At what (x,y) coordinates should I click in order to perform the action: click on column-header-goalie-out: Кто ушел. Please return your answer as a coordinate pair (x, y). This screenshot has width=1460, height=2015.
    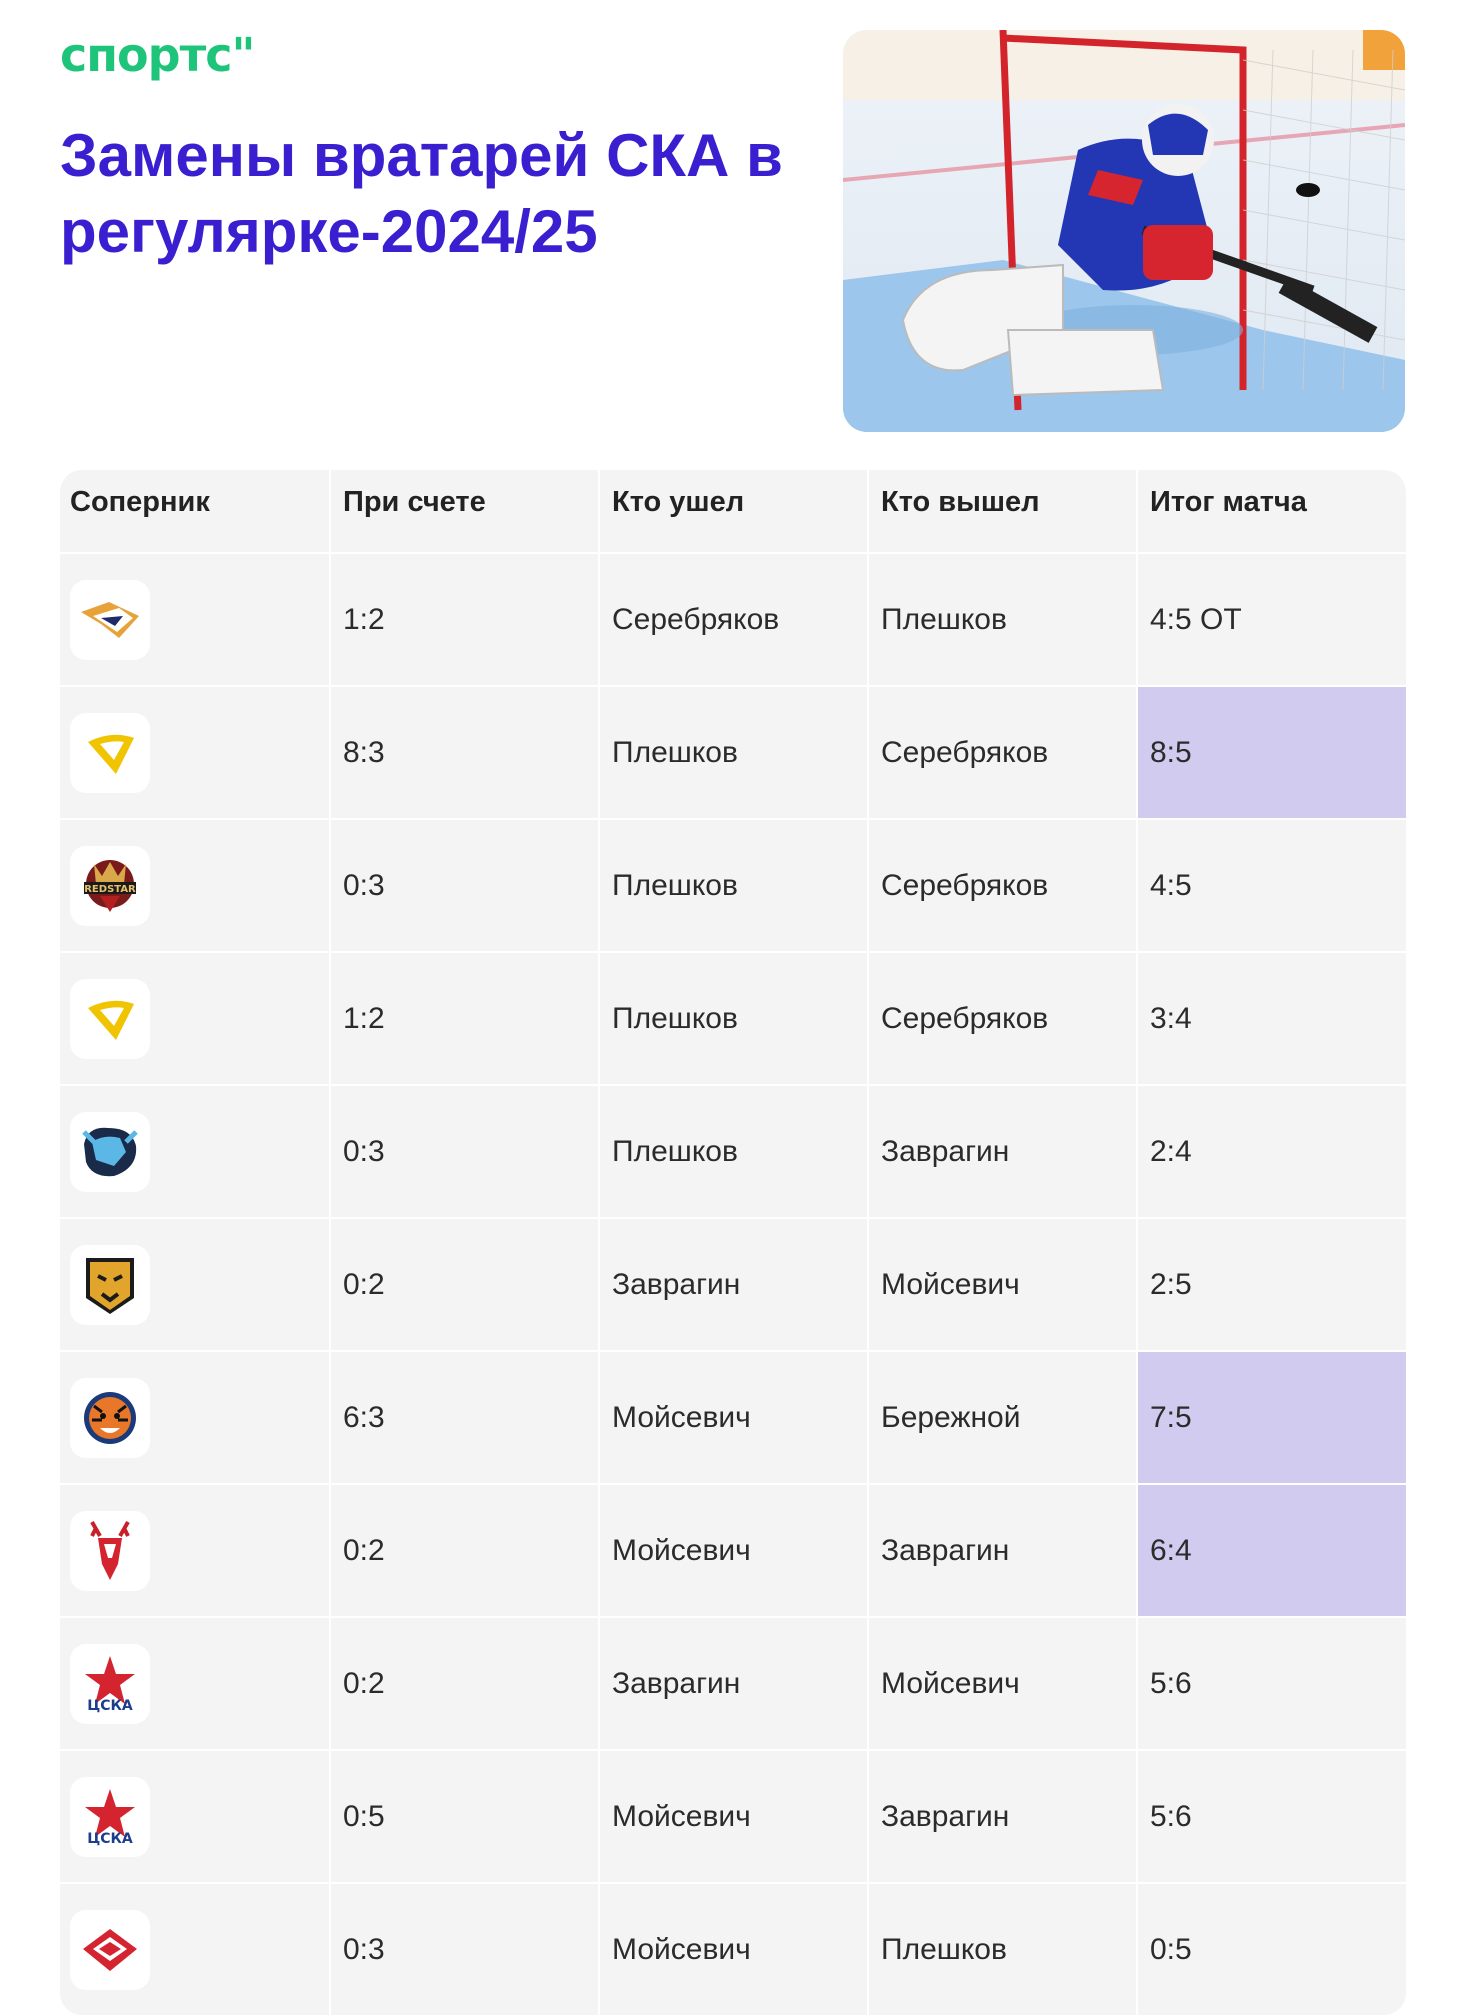
    Looking at the image, I should click on (732, 511).